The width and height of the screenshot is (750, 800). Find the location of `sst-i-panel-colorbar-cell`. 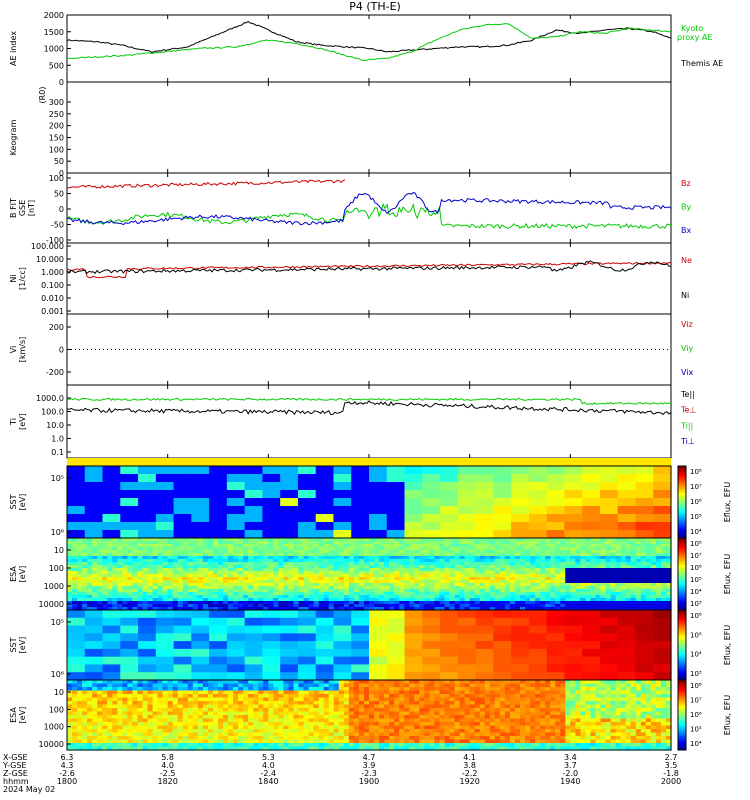

sst-i-panel-colorbar-cell is located at coordinates (682, 618).